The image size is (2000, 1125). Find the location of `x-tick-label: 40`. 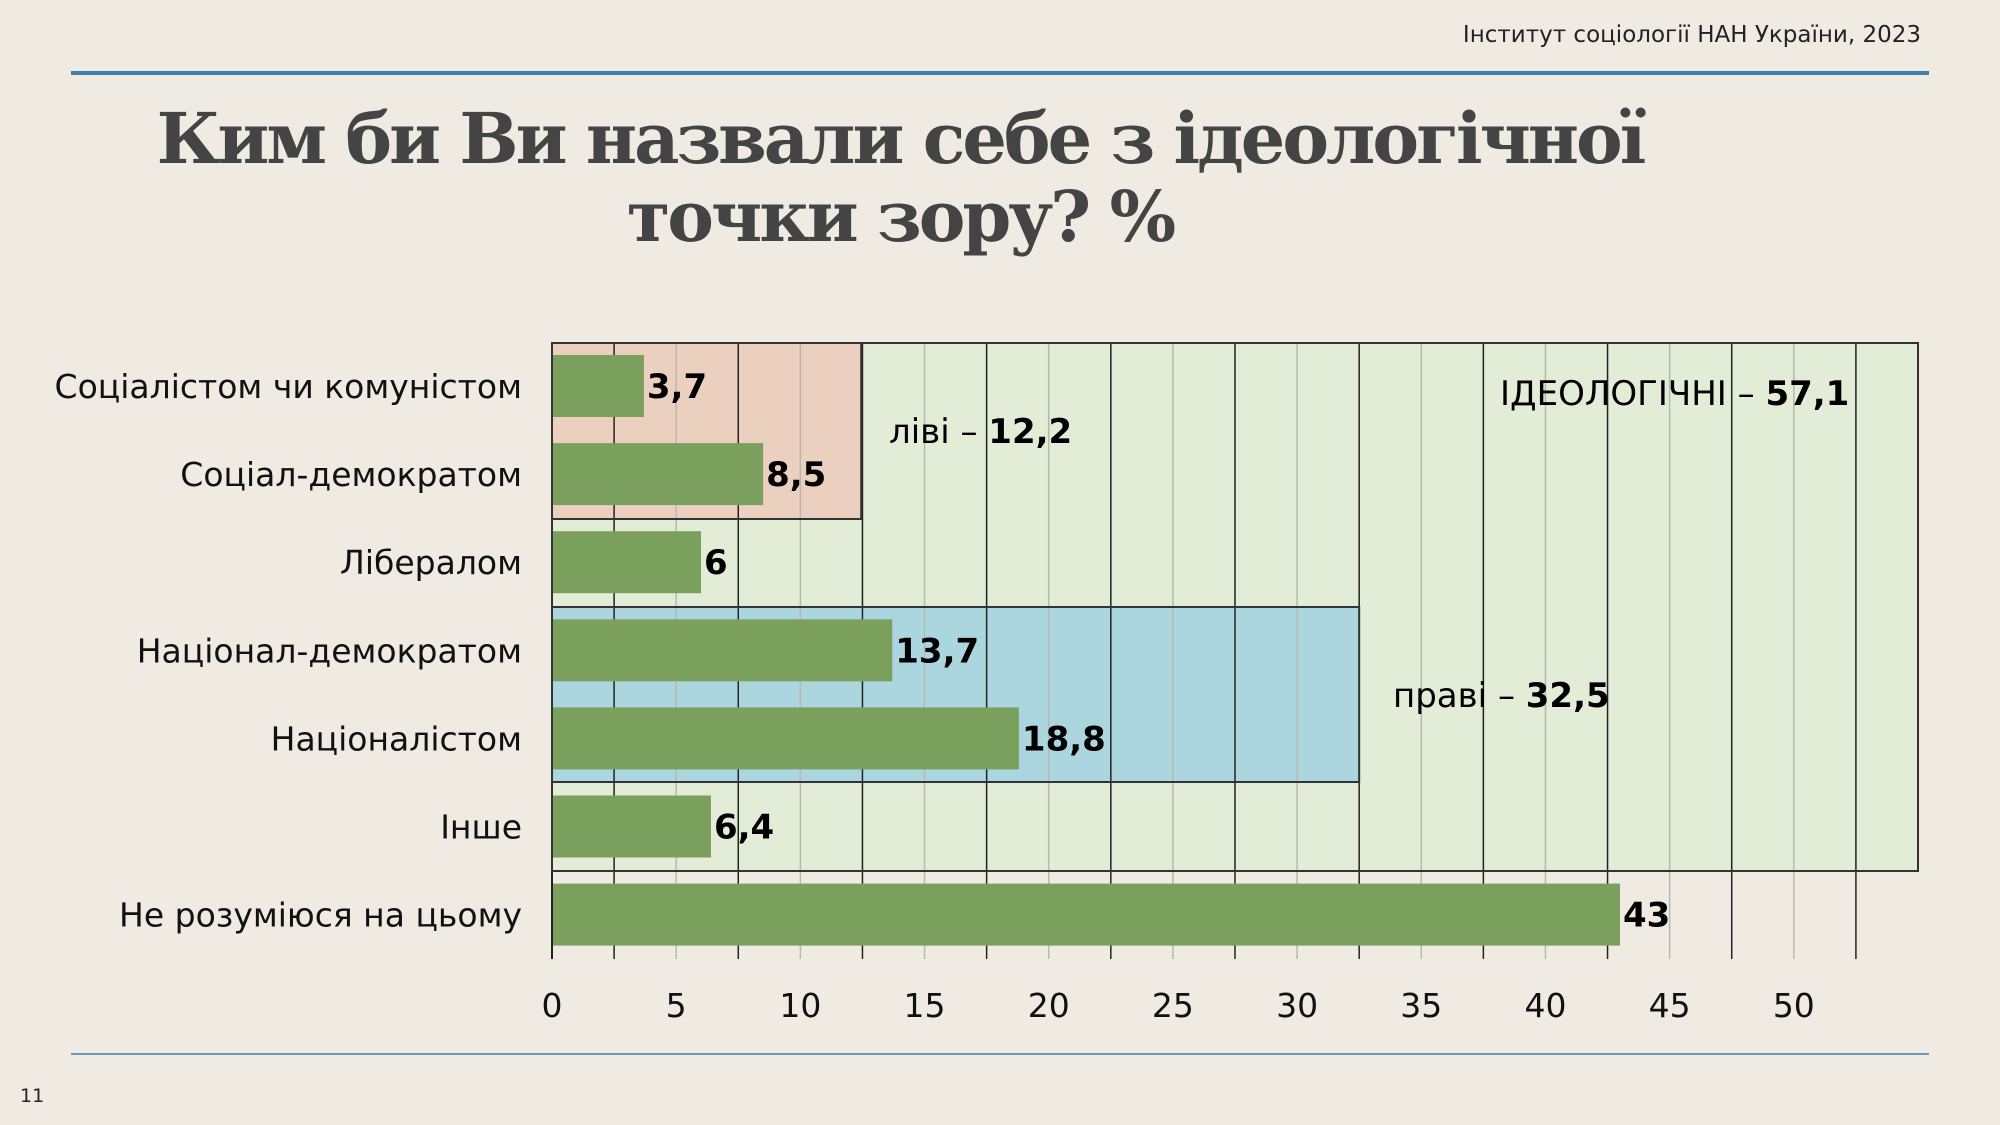

x-tick-label: 40 is located at coordinates (1545, 1005).